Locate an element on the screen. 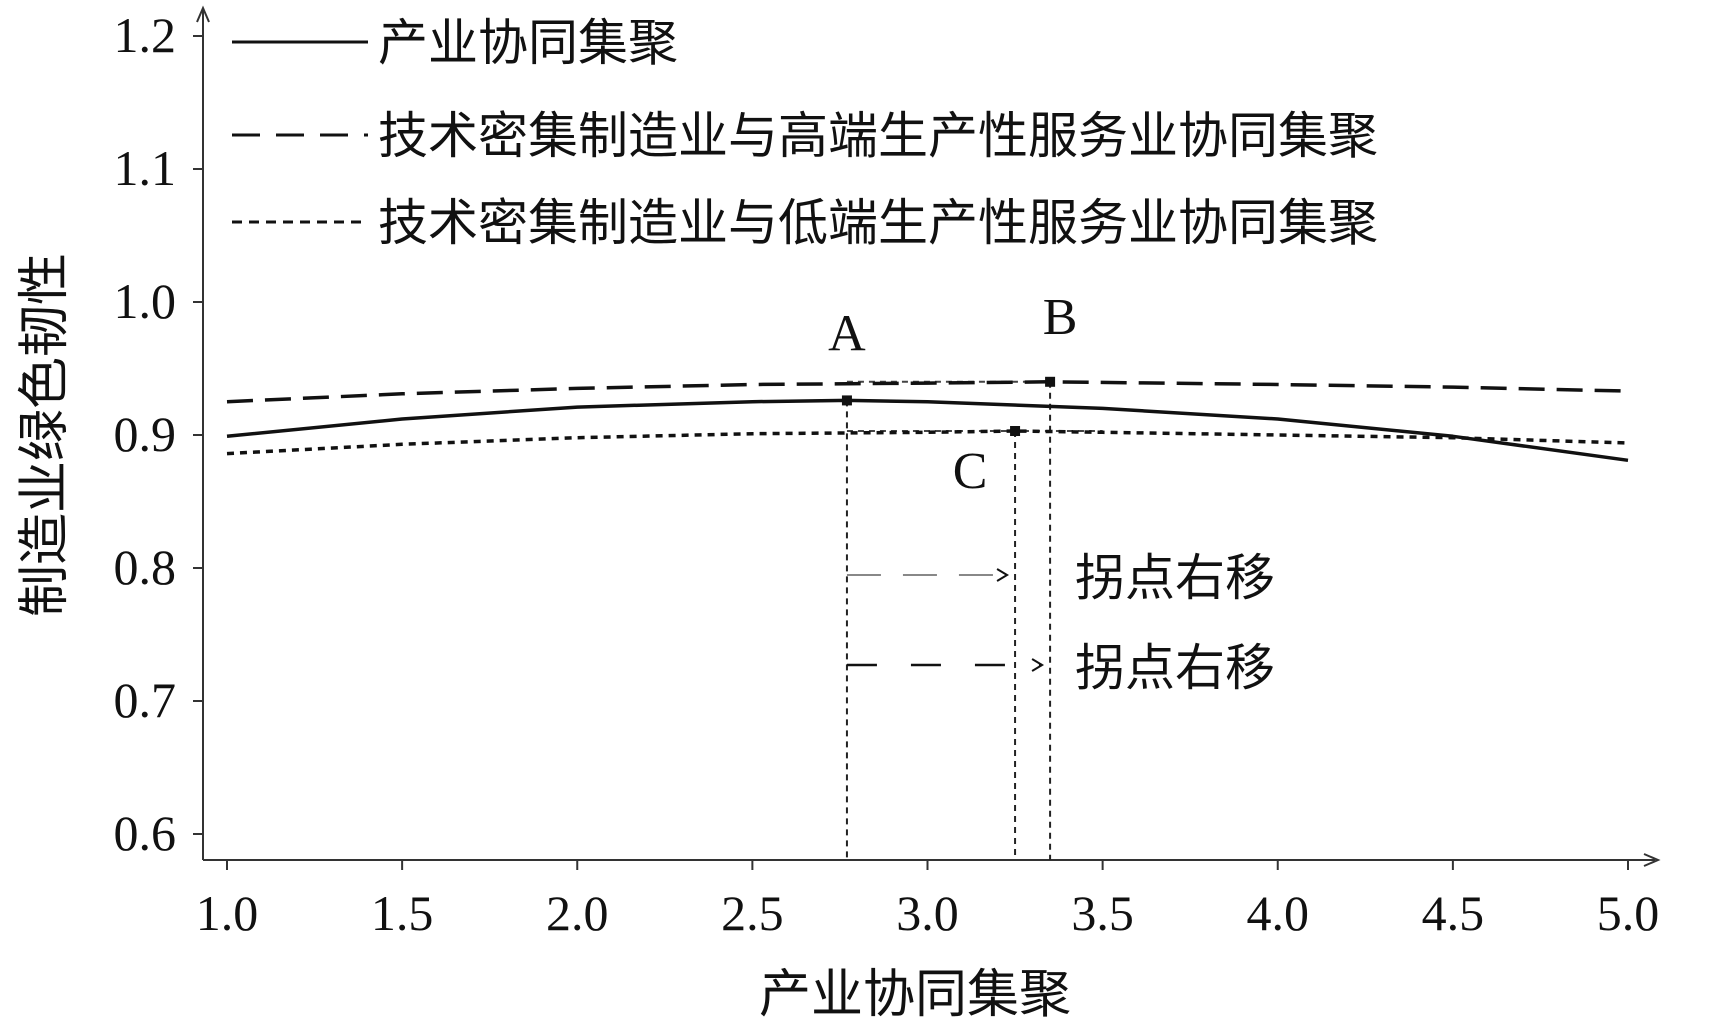 This screenshot has height=1033, width=1709. x-tick-label: 5.0 is located at coordinates (1628, 913).